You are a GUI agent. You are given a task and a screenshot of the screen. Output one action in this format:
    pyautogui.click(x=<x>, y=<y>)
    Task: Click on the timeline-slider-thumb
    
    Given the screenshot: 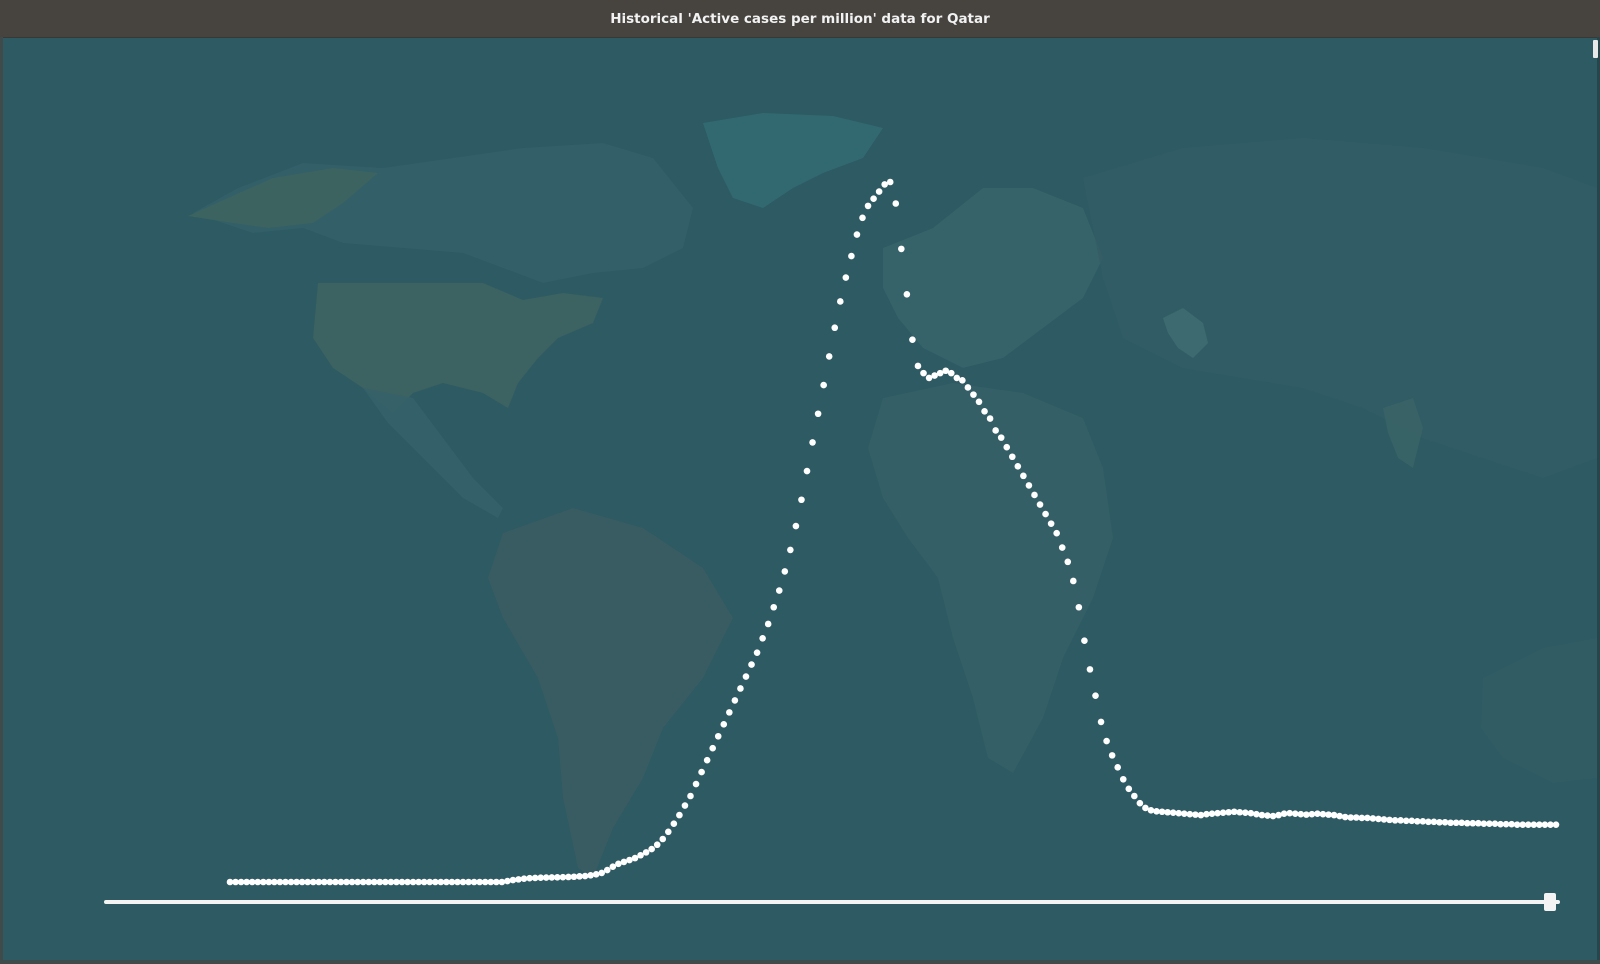 What is the action you would take?
    pyautogui.click(x=1550, y=902)
    